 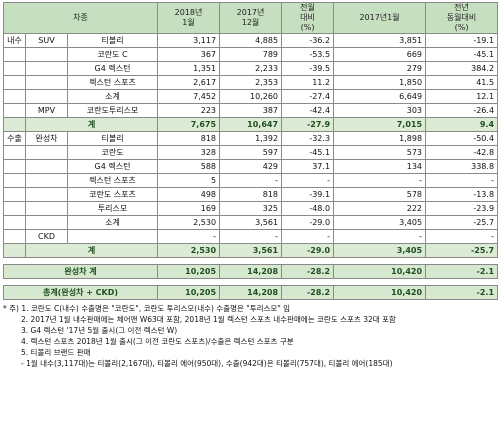 I want to click on value-2017-jan: 6,649, so click(x=380, y=96).